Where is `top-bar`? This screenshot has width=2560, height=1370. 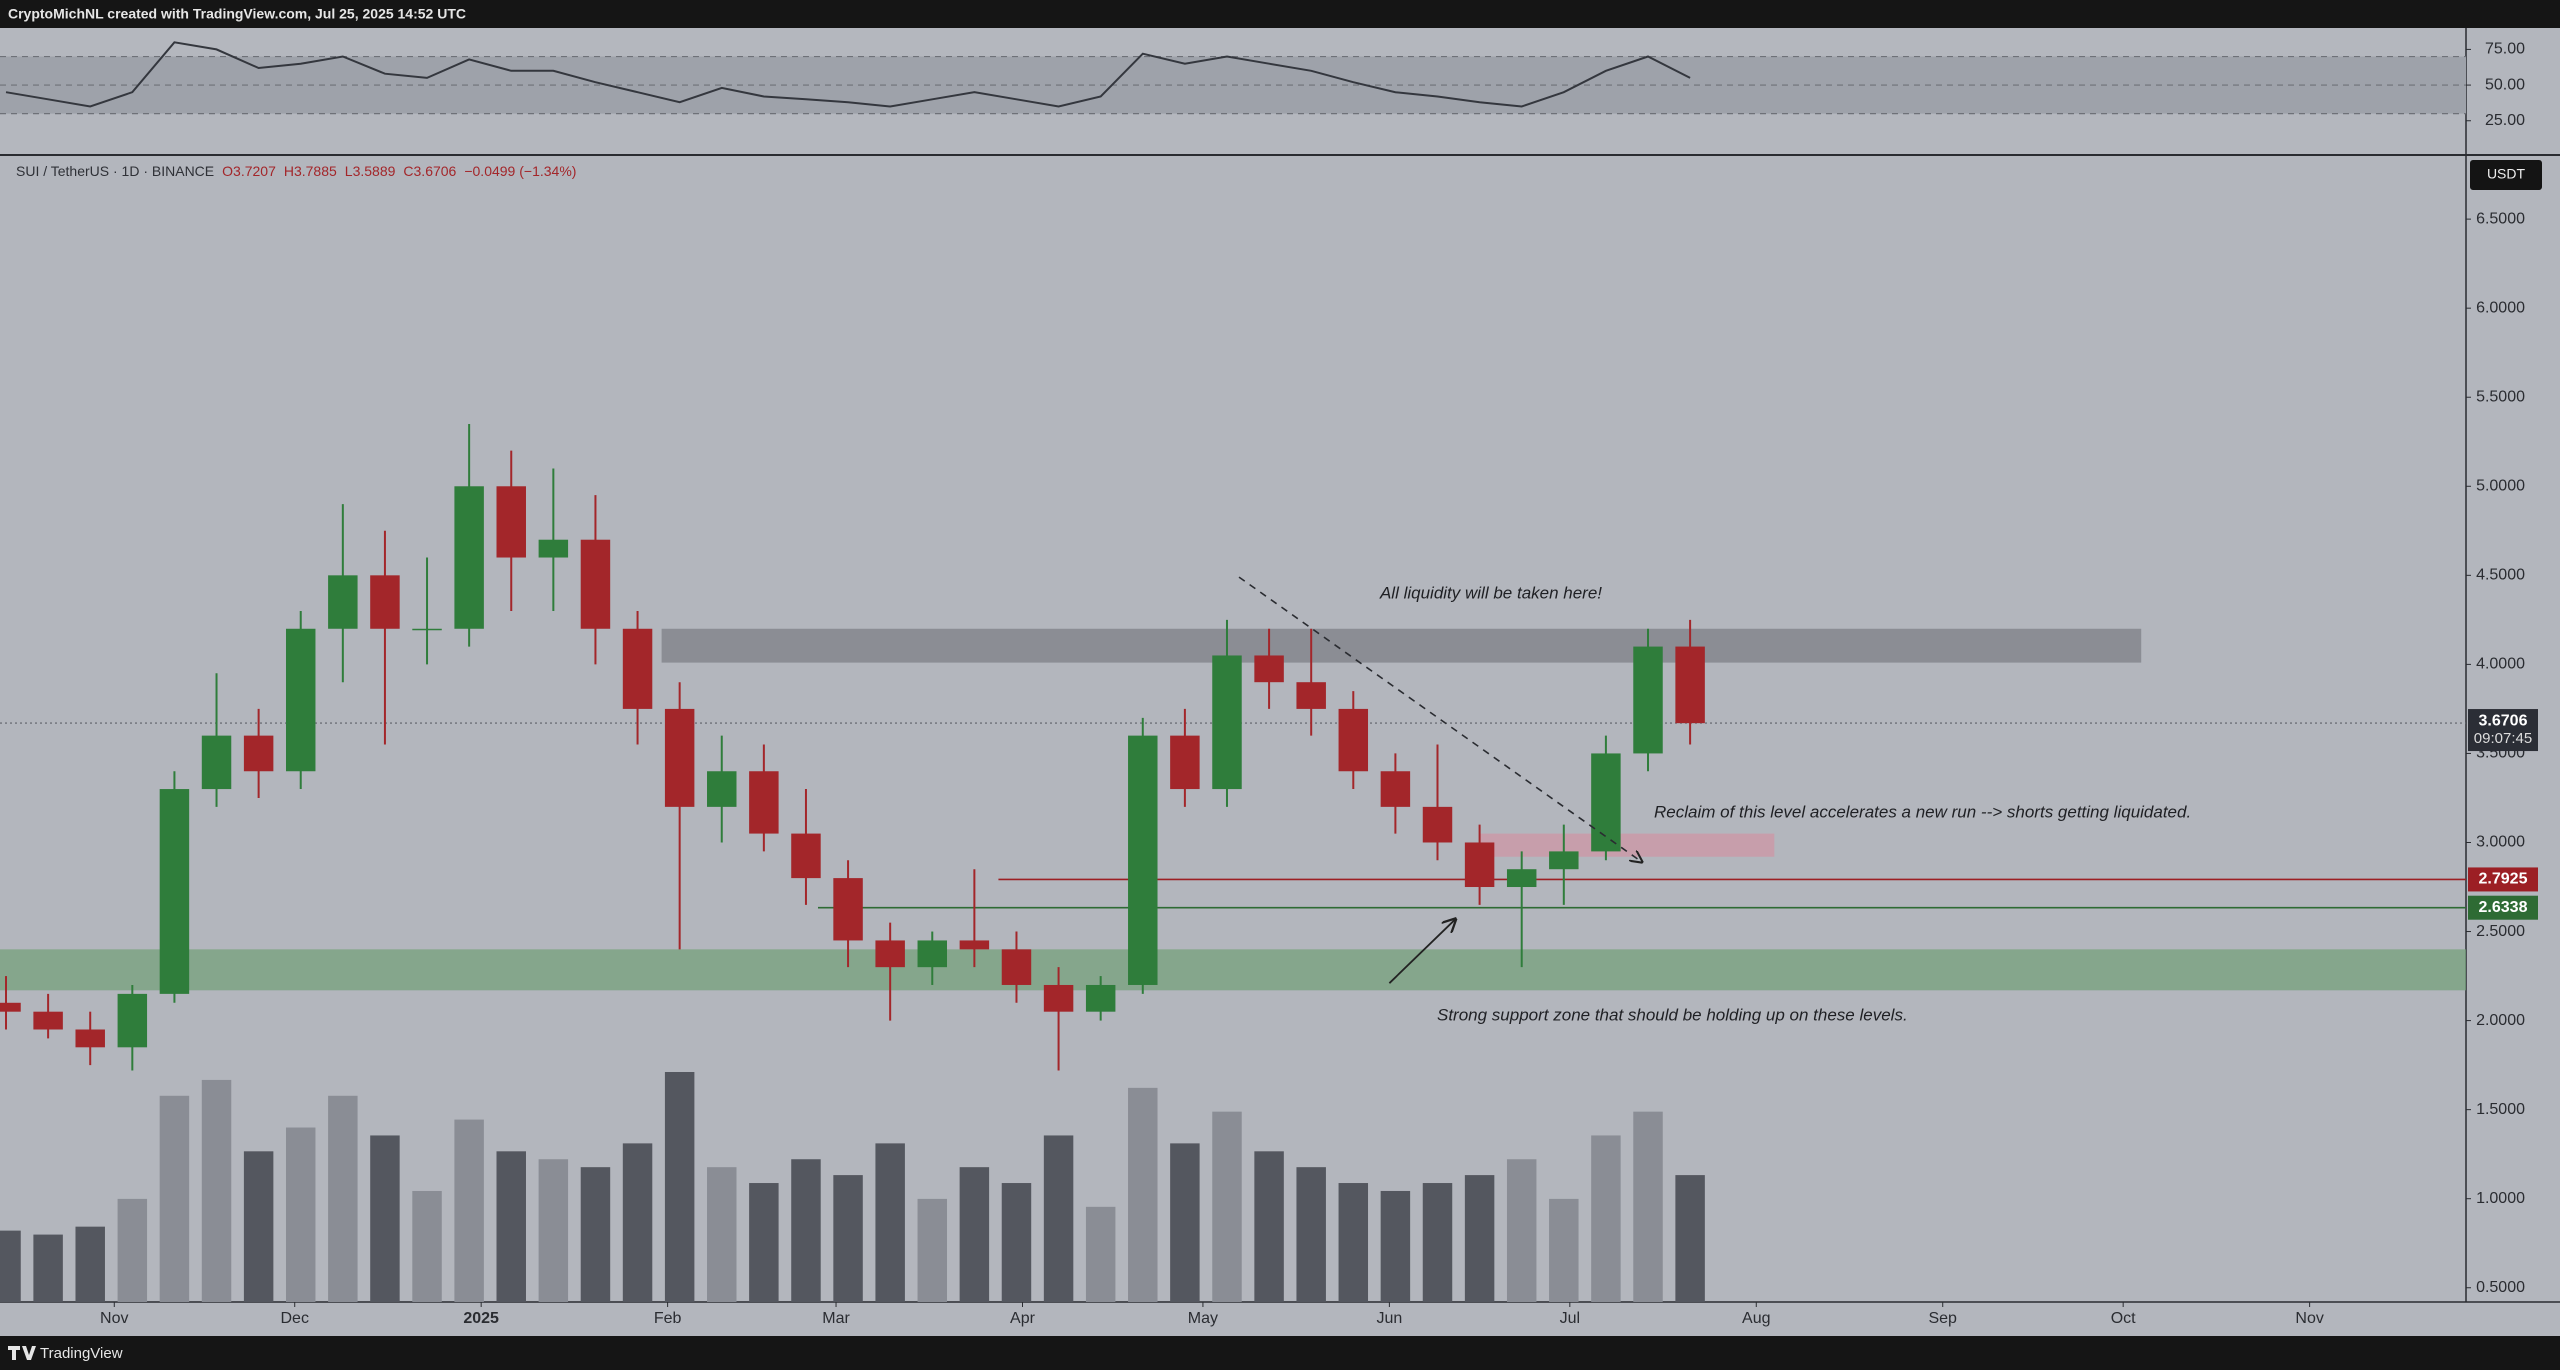 top-bar is located at coordinates (1280, 14).